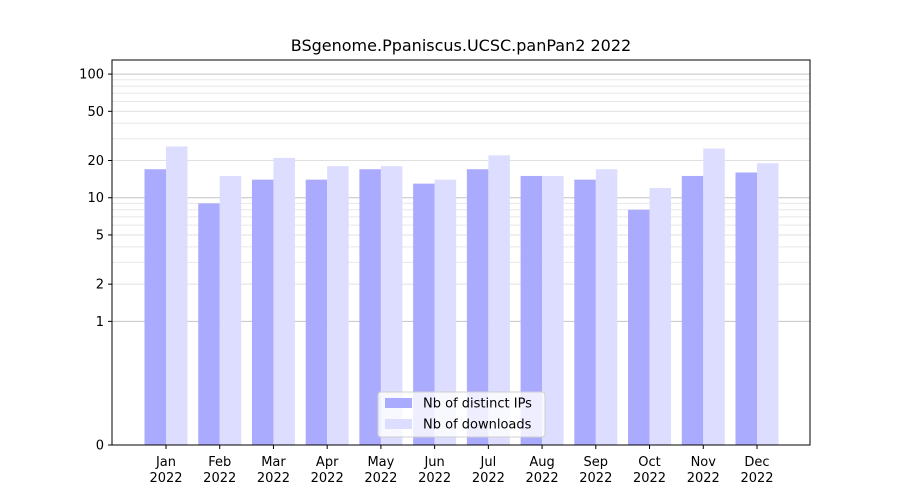  What do you see at coordinates (100, 285) in the screenshot?
I see `y-tick-label: 2` at bounding box center [100, 285].